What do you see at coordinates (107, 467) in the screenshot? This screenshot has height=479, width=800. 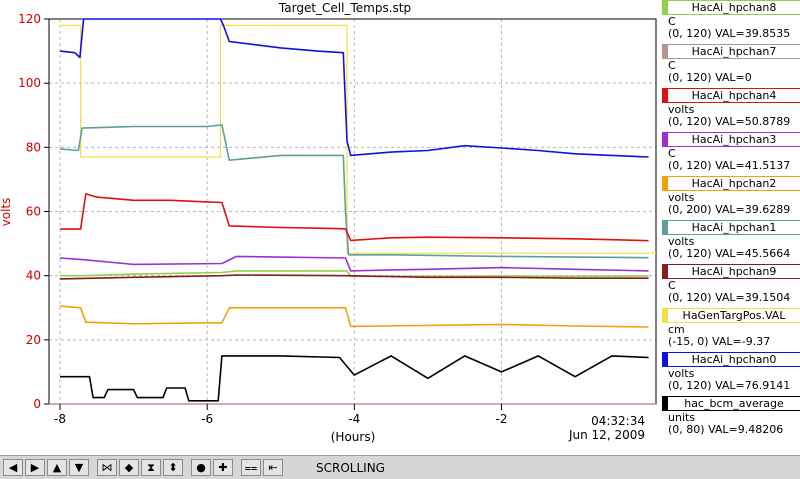 I see `zoom-in-x-button: ⋈` at bounding box center [107, 467].